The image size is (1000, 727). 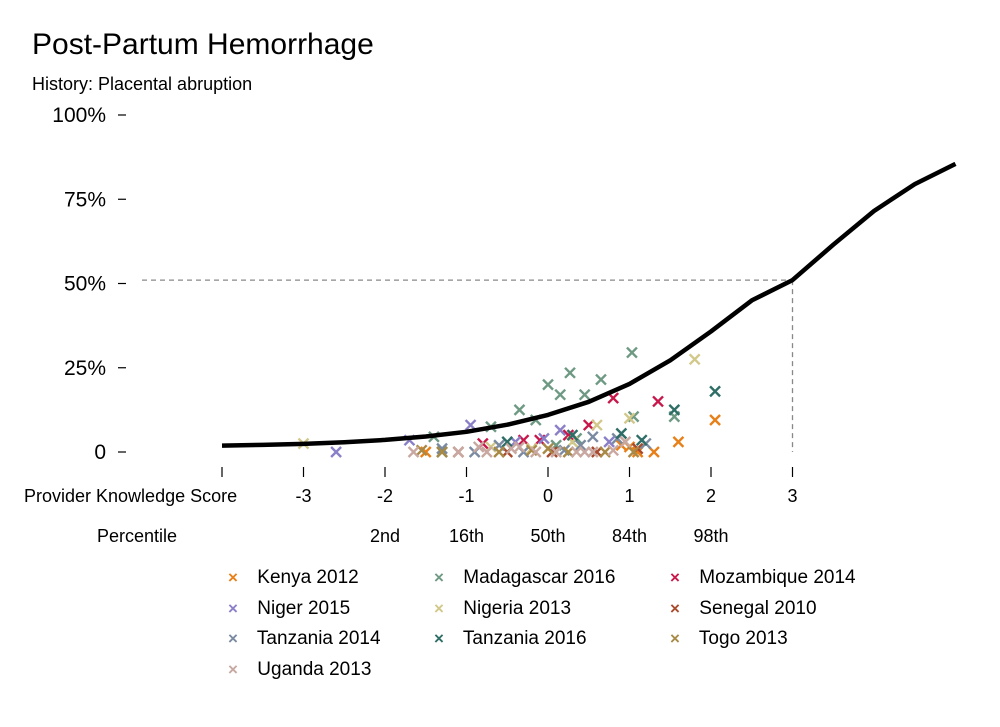 What do you see at coordinates (203, 44) in the screenshot?
I see `chart-title: Post-Partum Hemorrhage` at bounding box center [203, 44].